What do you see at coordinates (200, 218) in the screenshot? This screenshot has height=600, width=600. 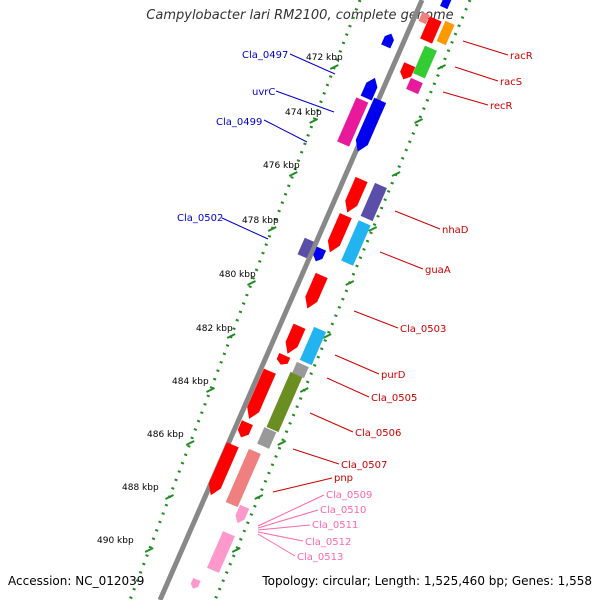 I see `gene-label-cla-0502: Cla_0502` at bounding box center [200, 218].